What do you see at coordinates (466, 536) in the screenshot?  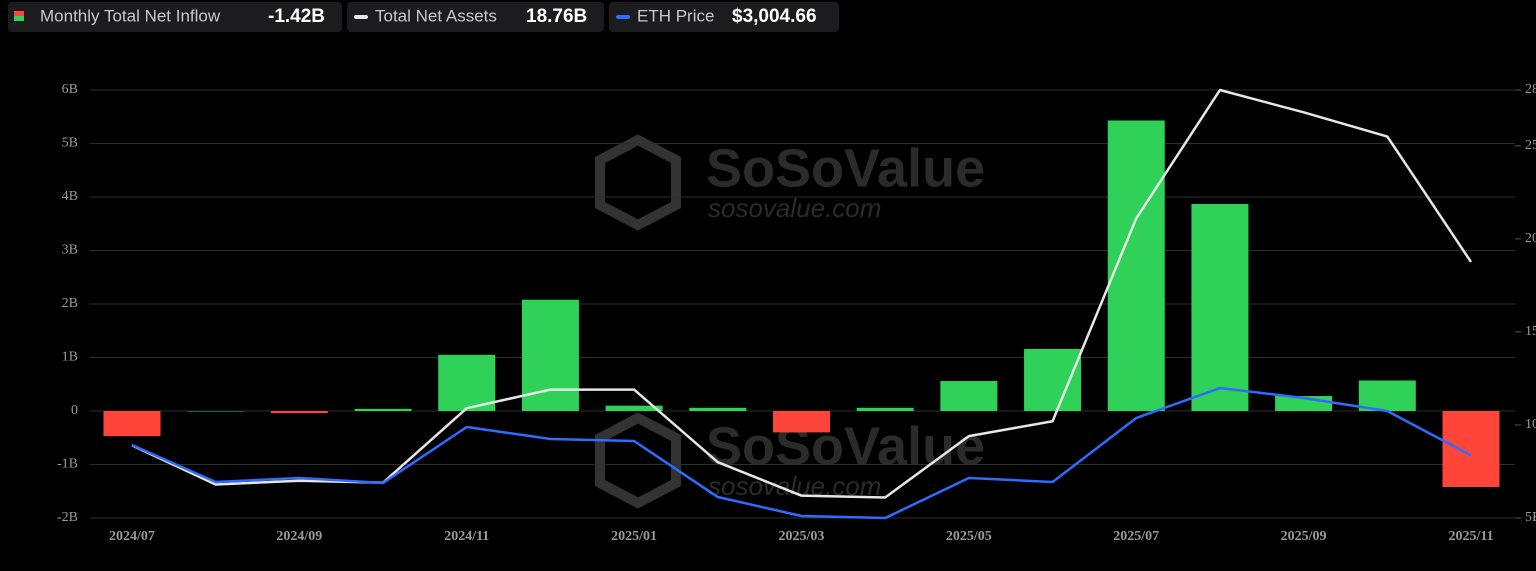 I see `x-tick-label: 2024/11` at bounding box center [466, 536].